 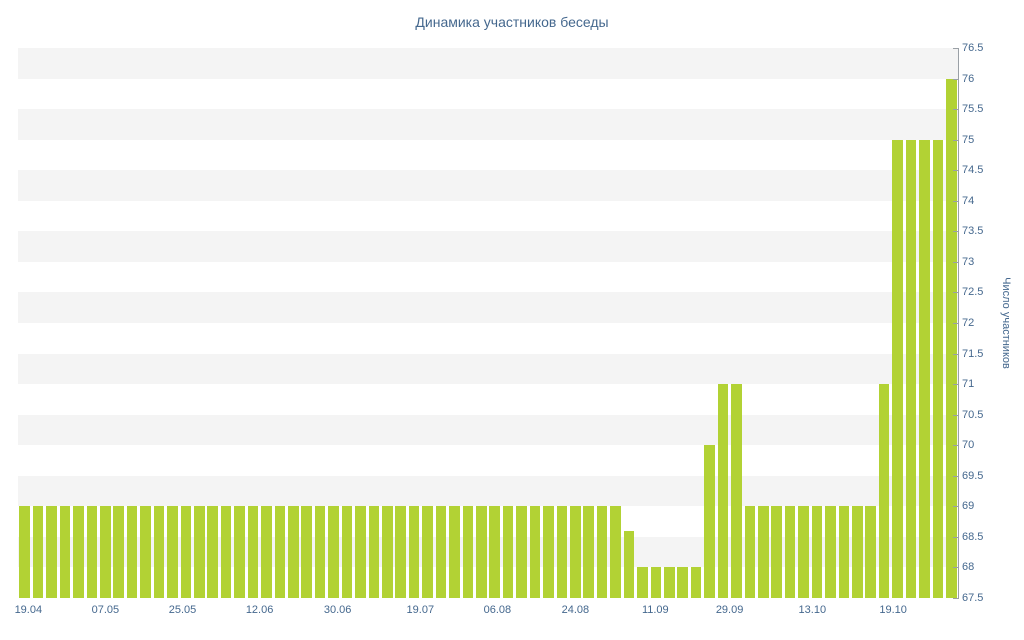 I want to click on y-tick-label: 70, so click(x=968, y=445).